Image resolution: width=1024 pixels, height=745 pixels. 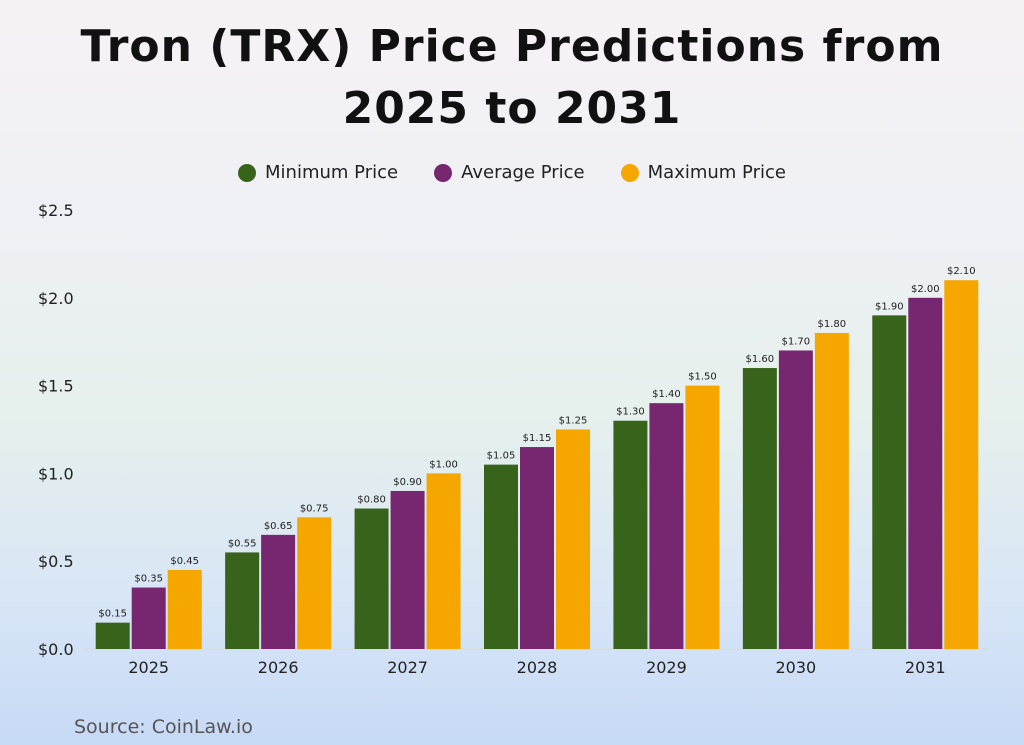 What do you see at coordinates (716, 172) in the screenshot?
I see `legend-label-maximum: Maximum Price` at bounding box center [716, 172].